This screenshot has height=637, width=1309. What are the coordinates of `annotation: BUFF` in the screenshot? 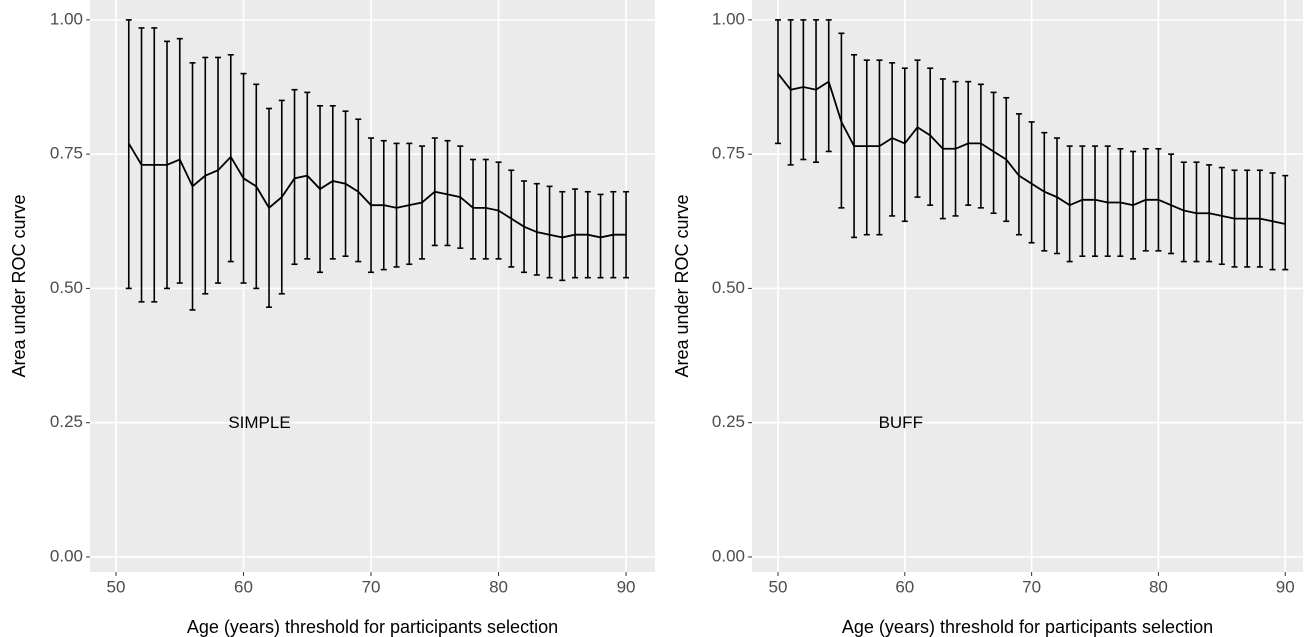 It's located at (901, 422).